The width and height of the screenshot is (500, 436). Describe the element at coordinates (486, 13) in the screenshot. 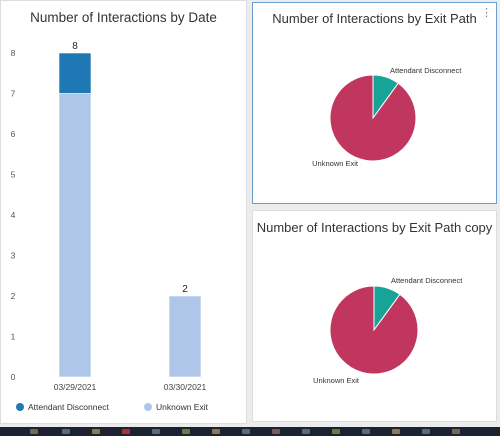

I see `more-options-icon: ⋮` at that location.